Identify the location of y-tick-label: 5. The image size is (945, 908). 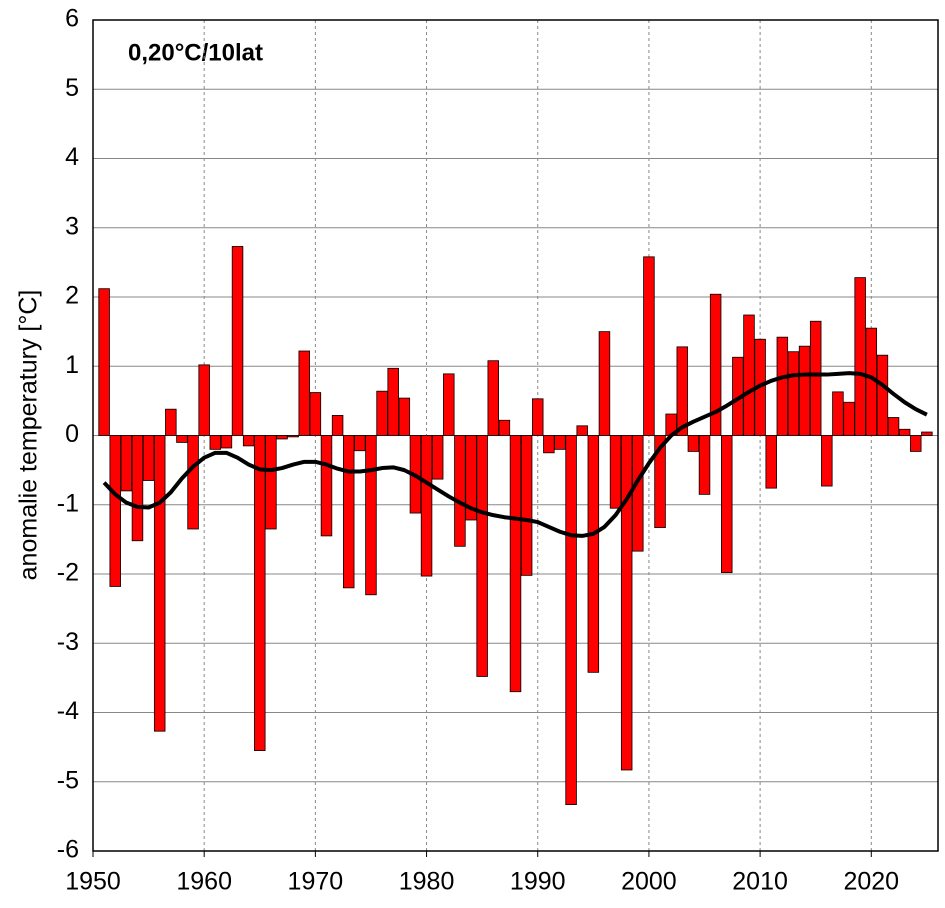
(72, 88).